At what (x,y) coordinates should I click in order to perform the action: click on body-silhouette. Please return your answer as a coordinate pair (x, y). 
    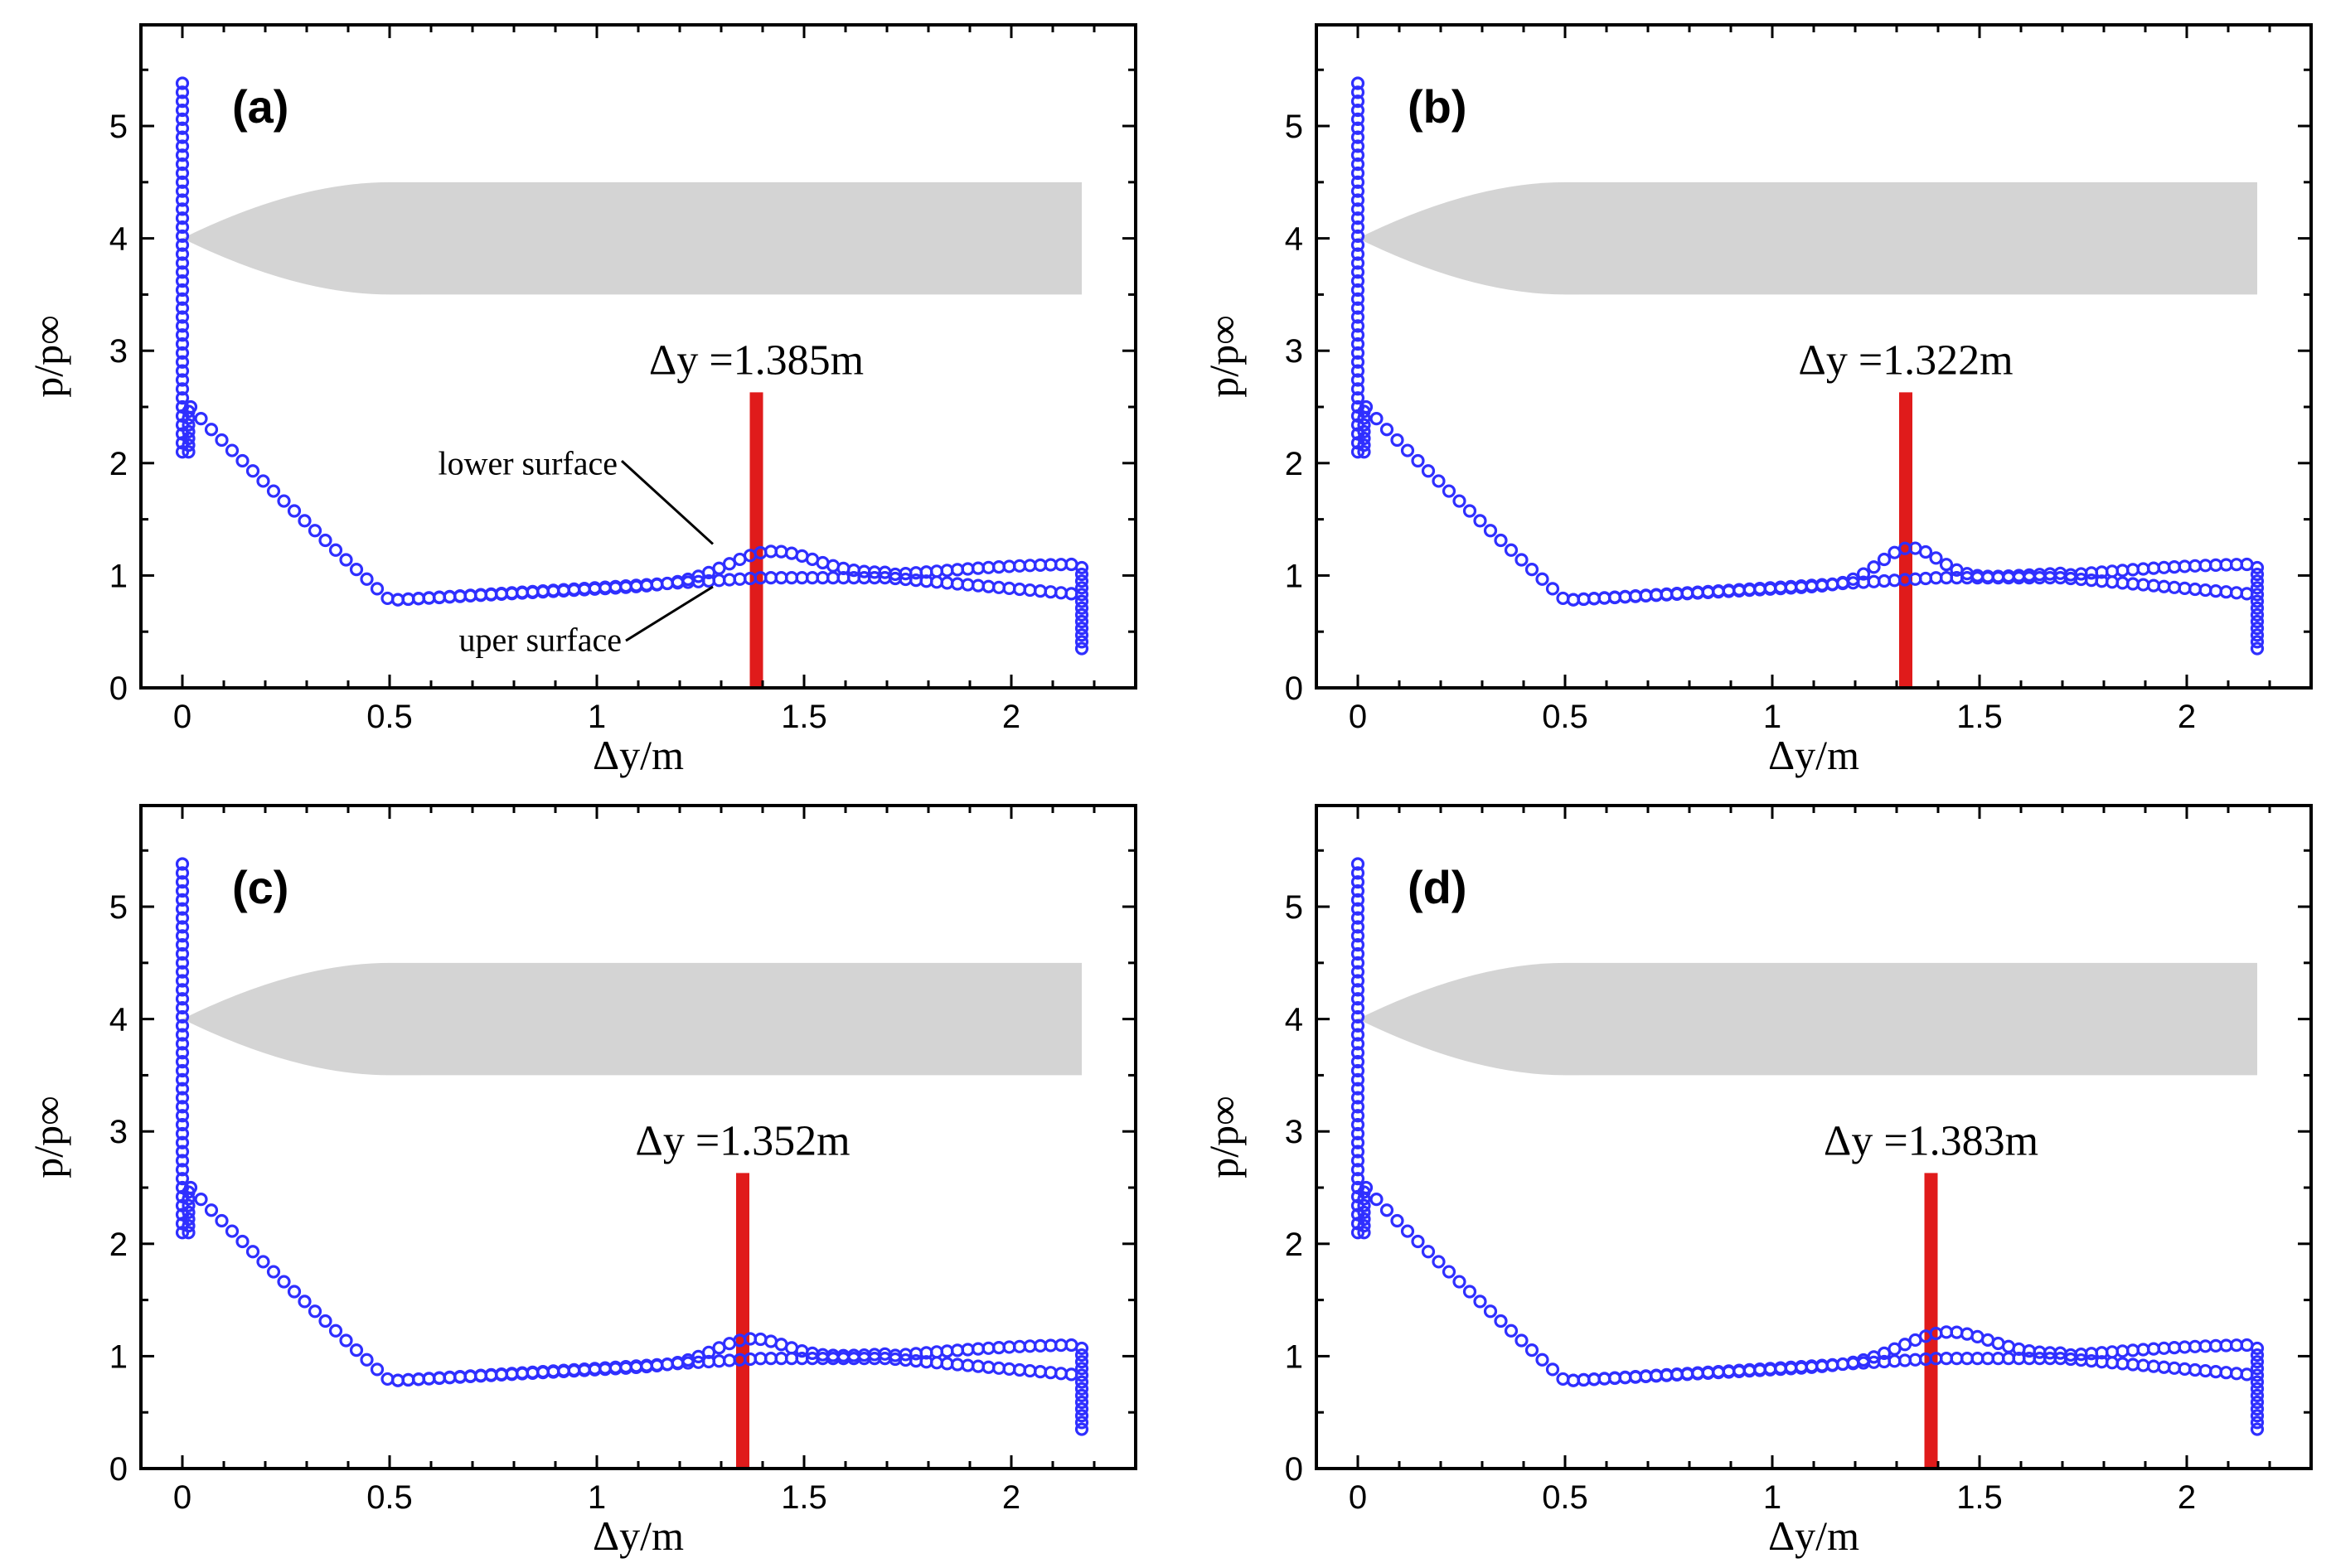
    Looking at the image, I should click on (632, 1019).